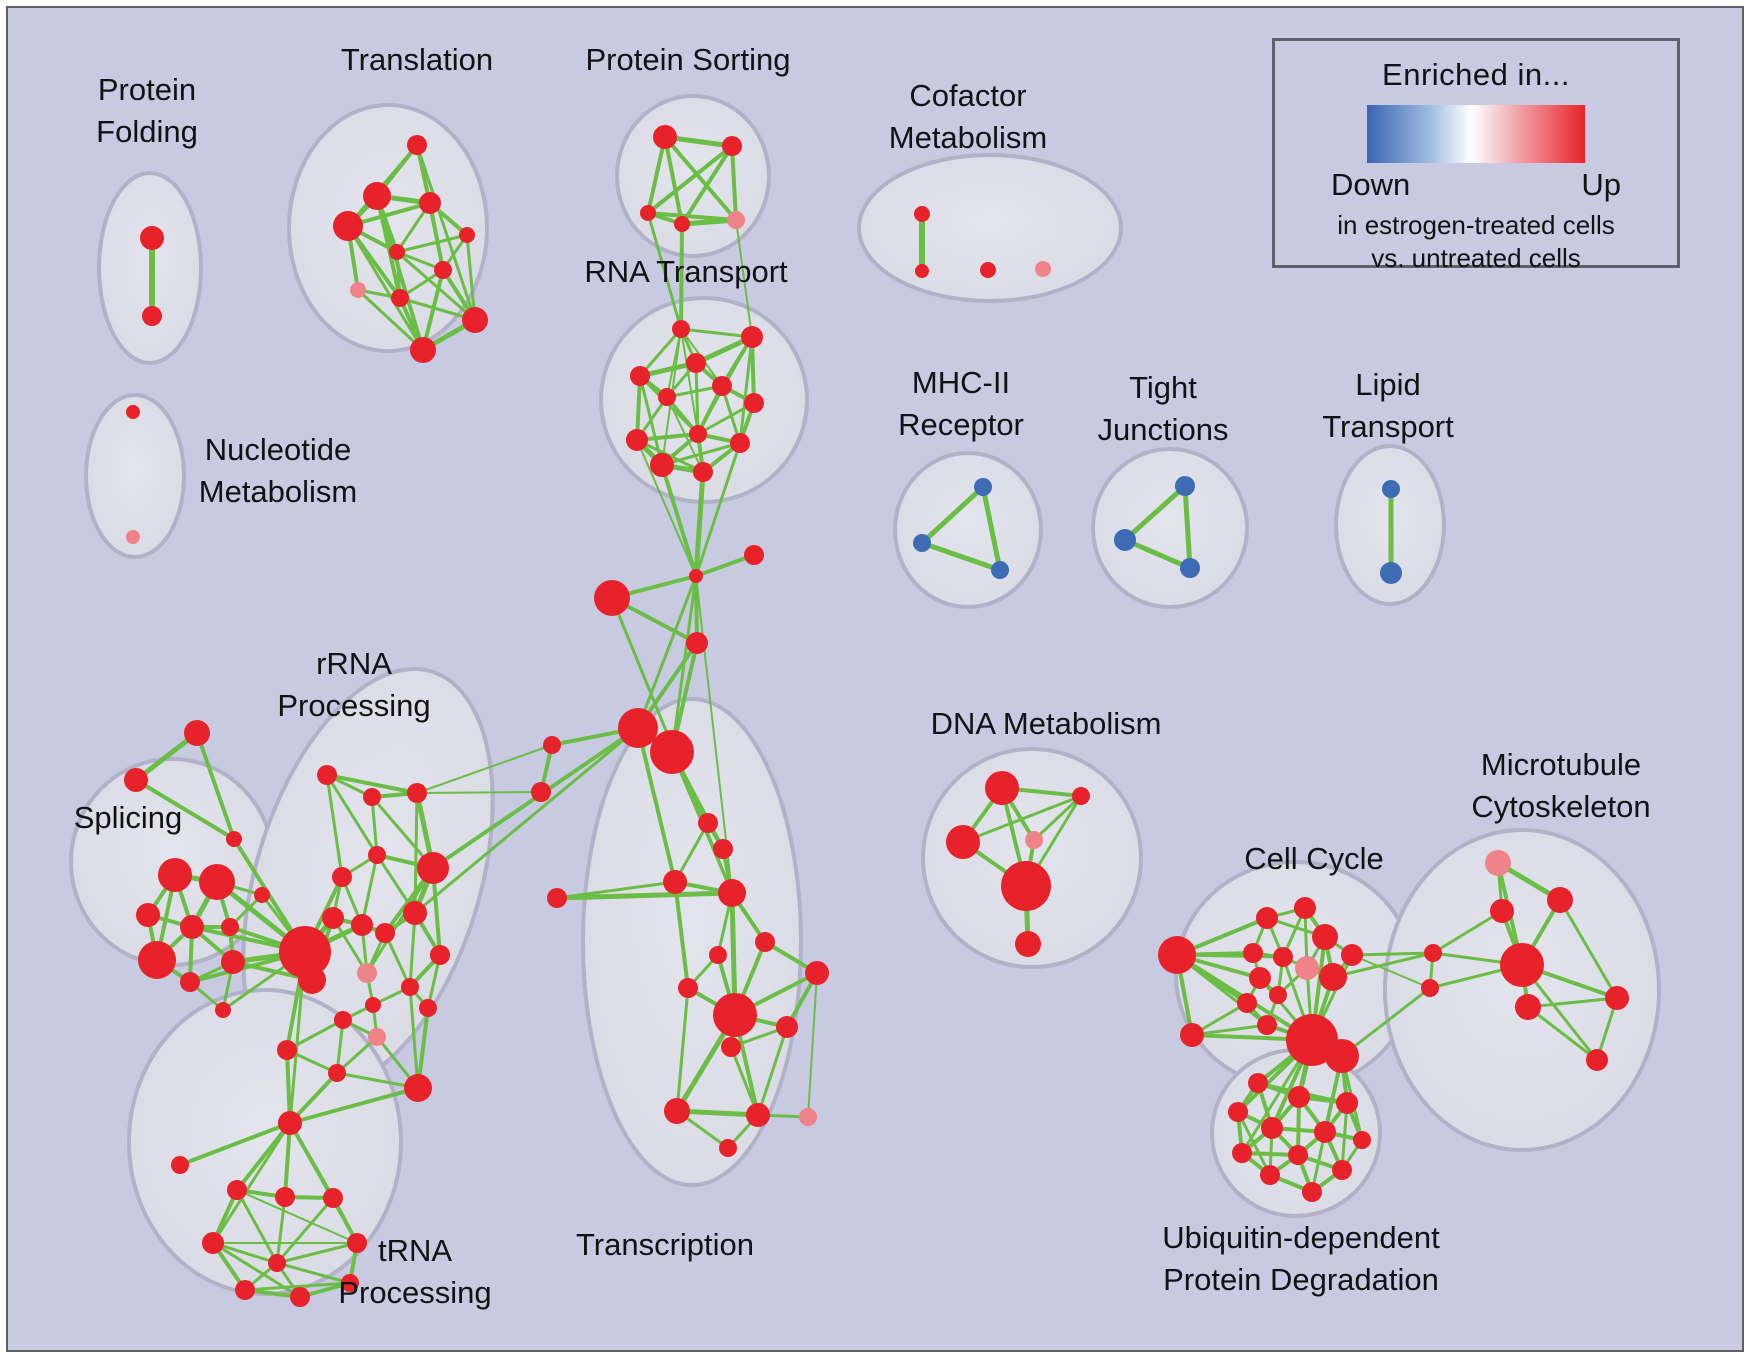 The image size is (1750, 1360). I want to click on network-node-tr1, so click(285, 1197).